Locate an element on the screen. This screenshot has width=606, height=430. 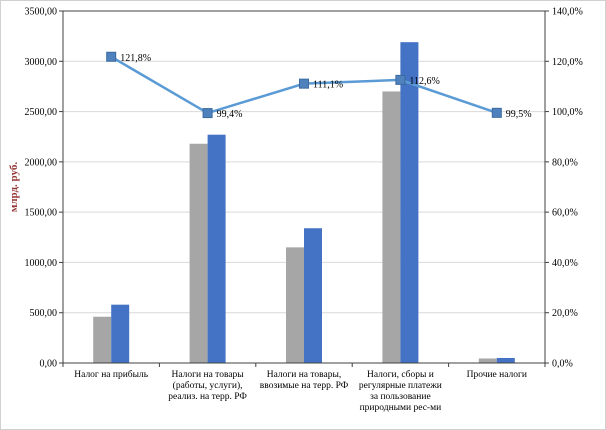
left-tick-label: 2500,00 is located at coordinates (41, 112).